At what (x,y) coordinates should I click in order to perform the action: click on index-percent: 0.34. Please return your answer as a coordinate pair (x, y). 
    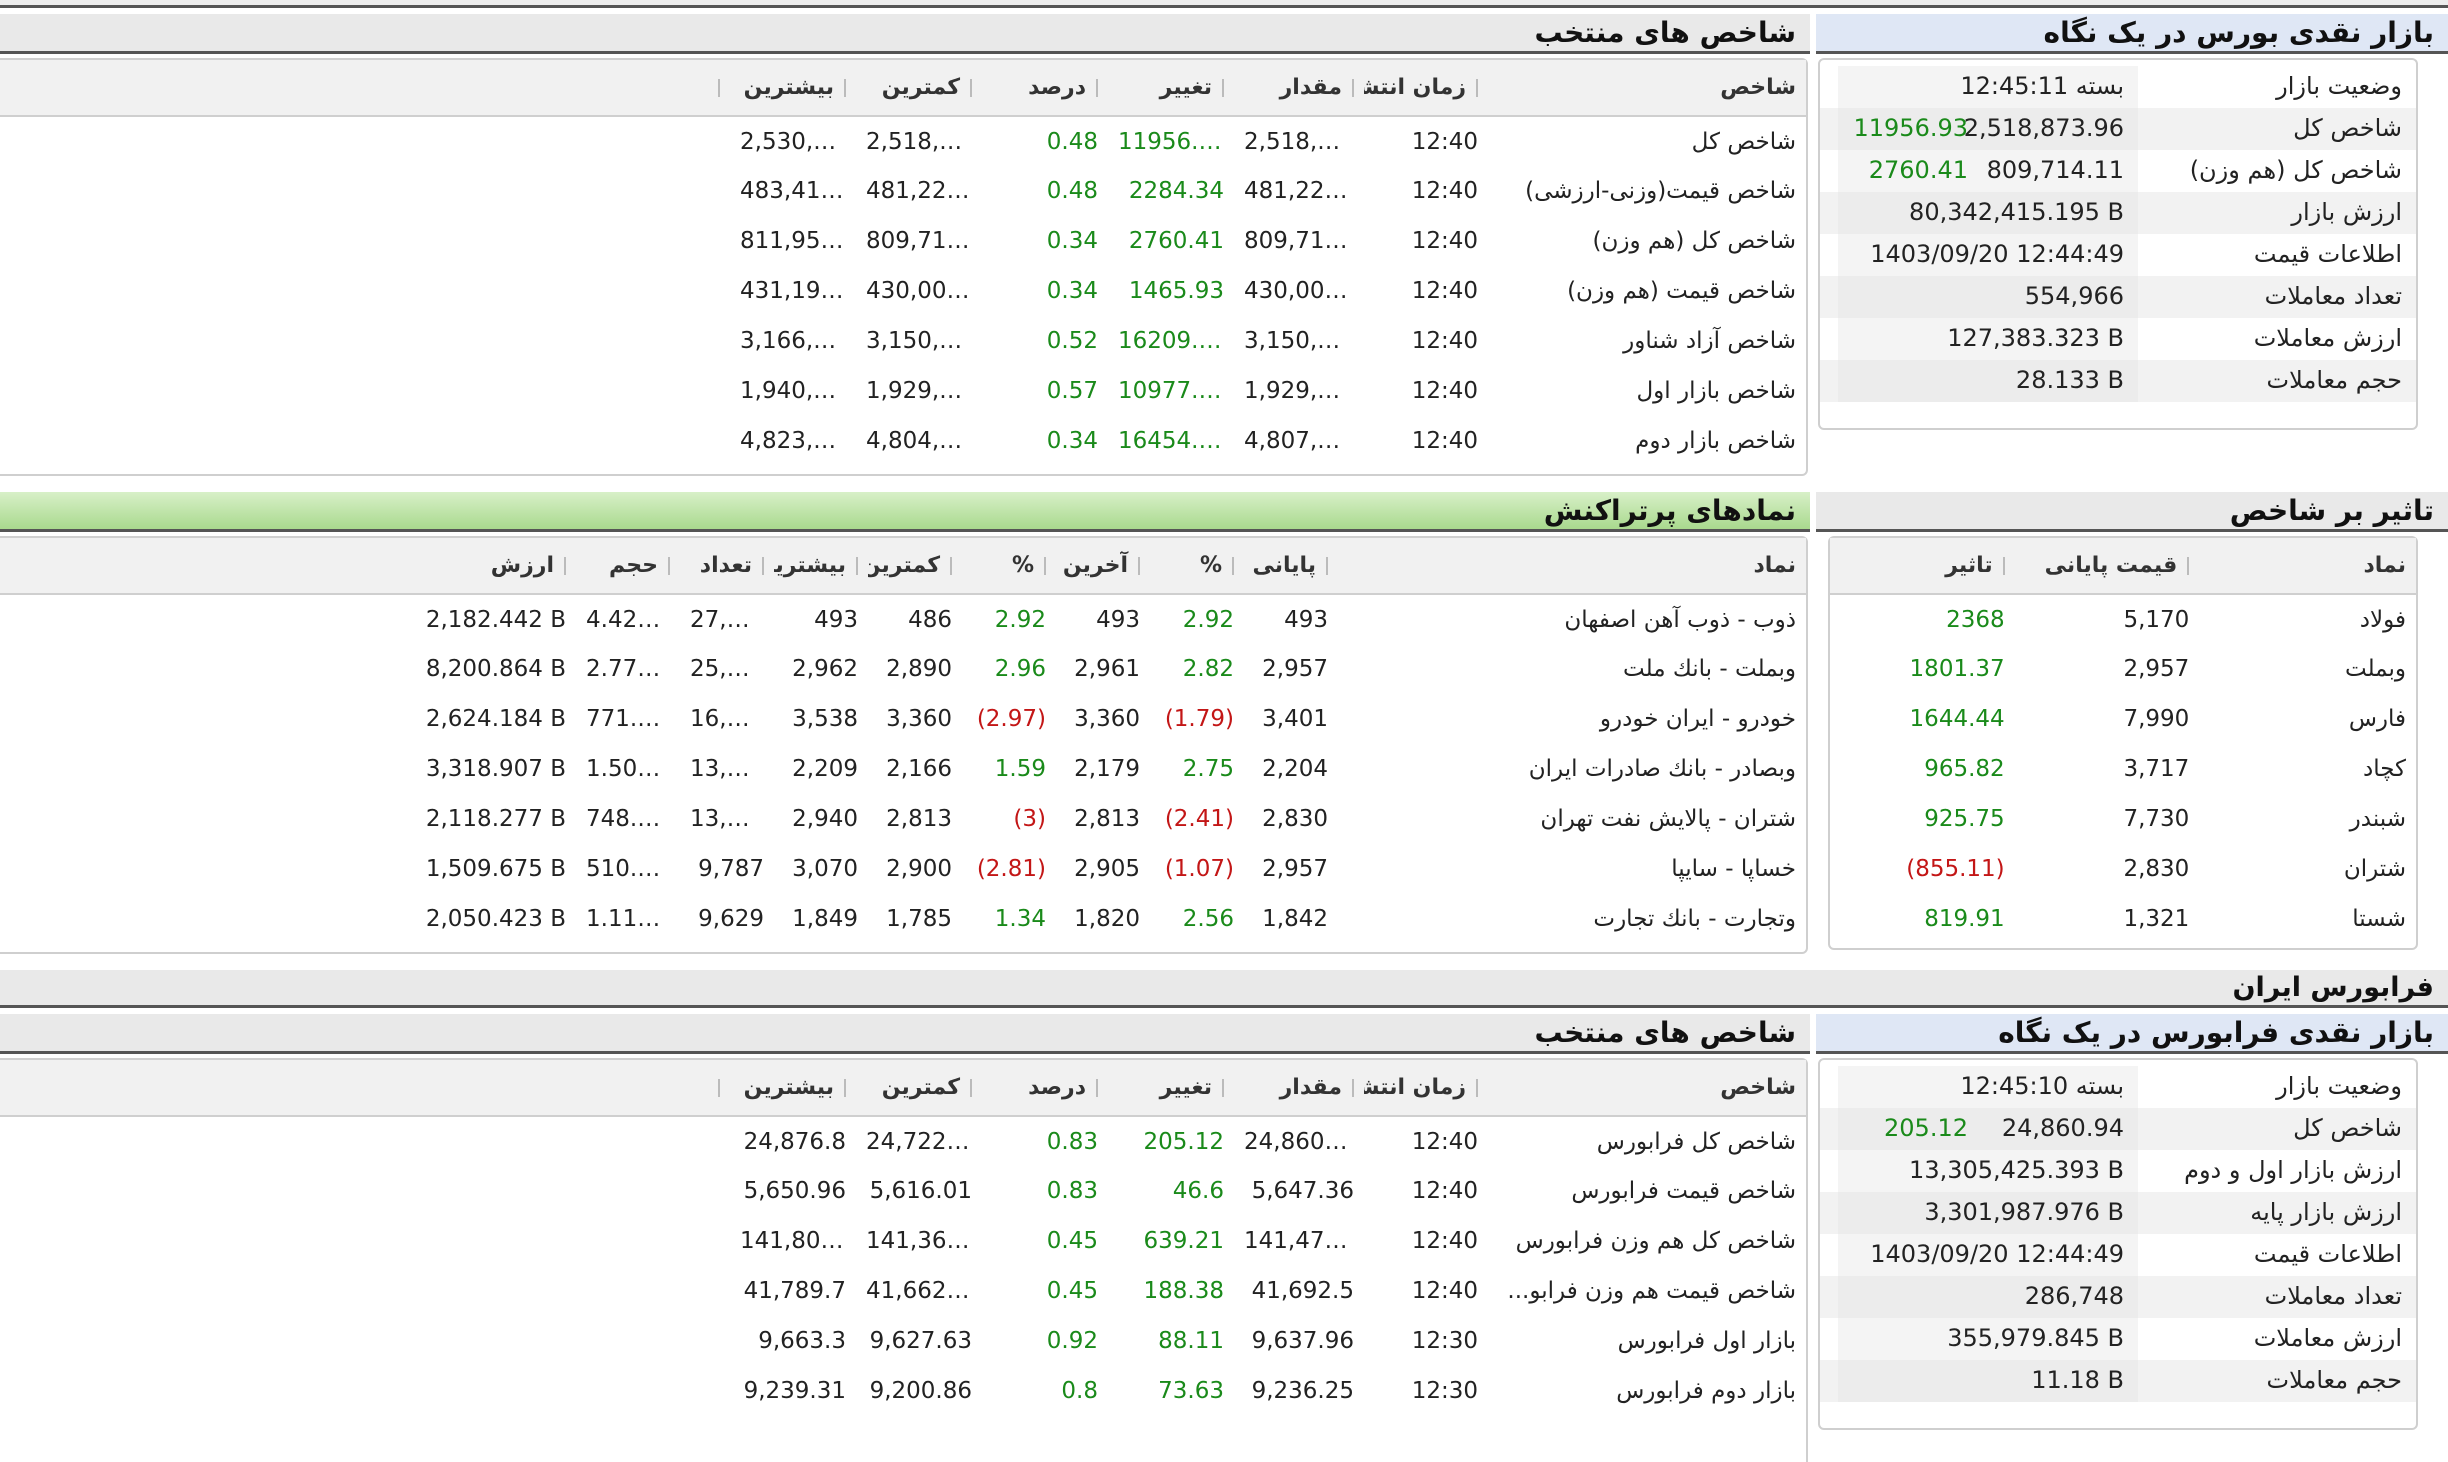
    Looking at the image, I should click on (1072, 291).